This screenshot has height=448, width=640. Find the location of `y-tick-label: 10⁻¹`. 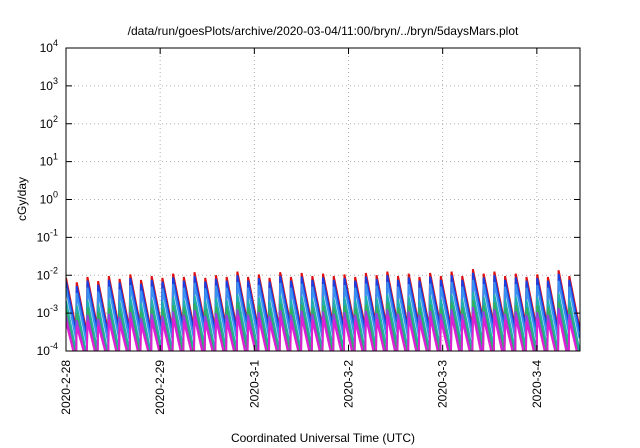

y-tick-label: 10⁻¹ is located at coordinates (47, 235).